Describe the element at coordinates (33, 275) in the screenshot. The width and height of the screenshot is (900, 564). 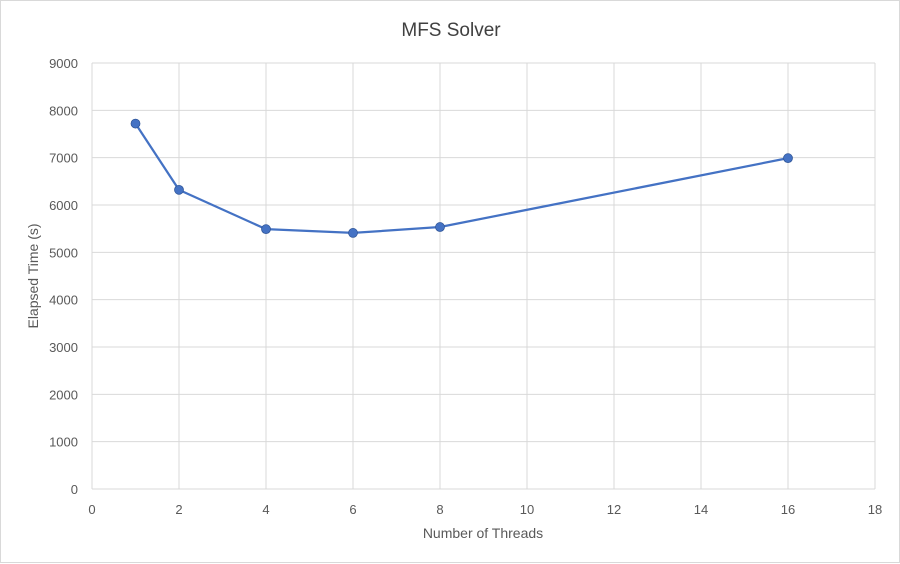
I see `y-axis-label: Elapsed Time (s)` at that location.